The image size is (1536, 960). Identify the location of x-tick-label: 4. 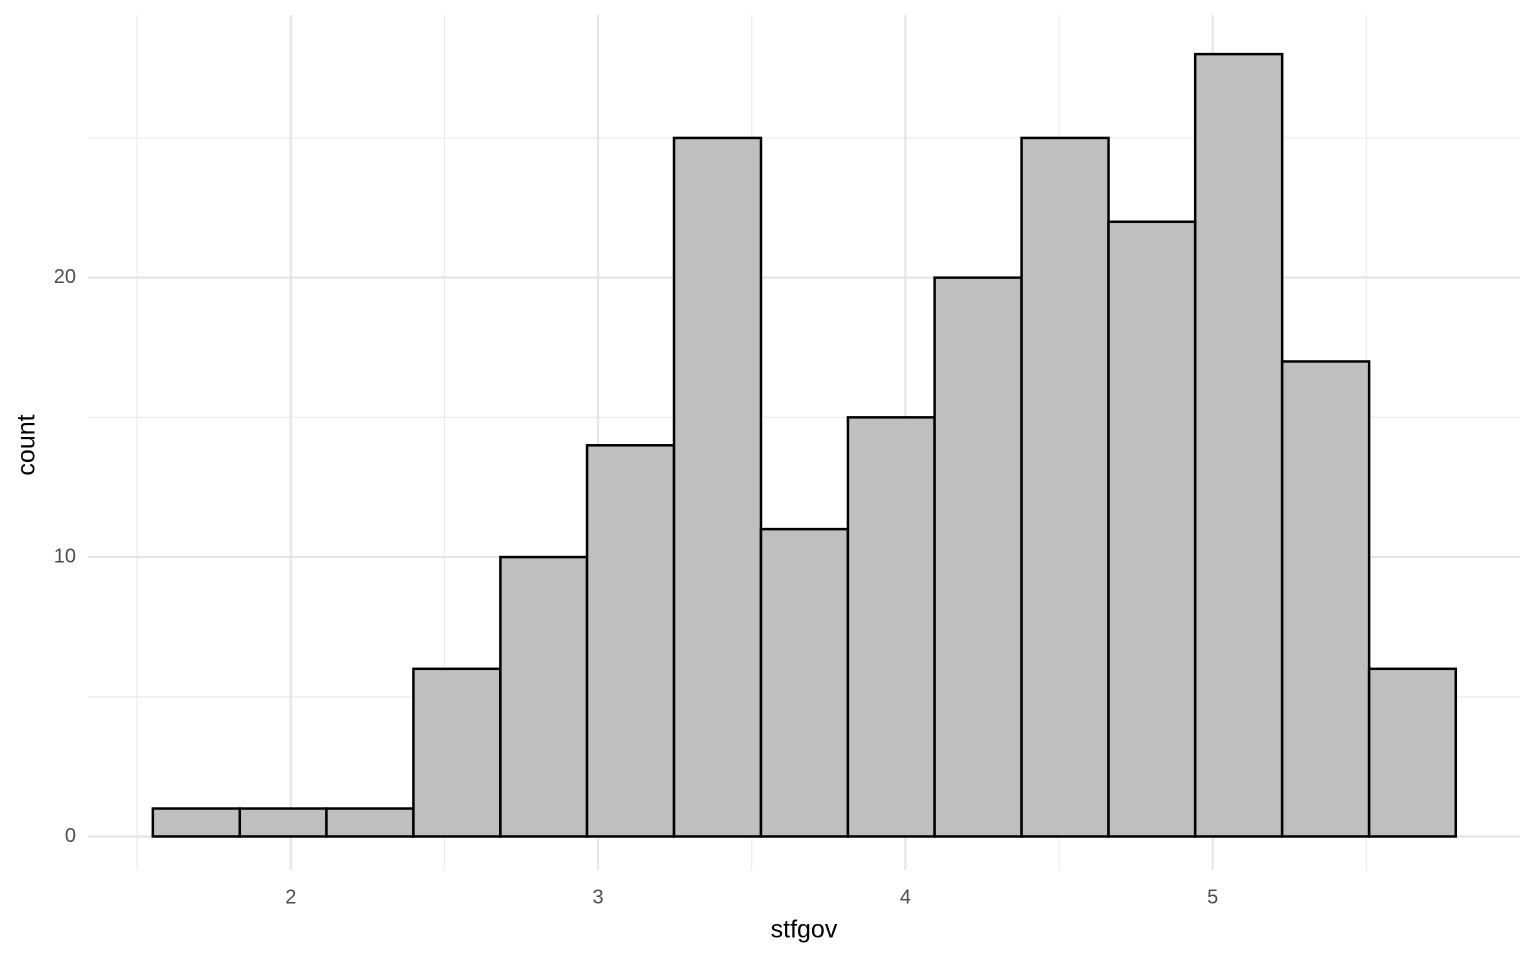
(905, 897).